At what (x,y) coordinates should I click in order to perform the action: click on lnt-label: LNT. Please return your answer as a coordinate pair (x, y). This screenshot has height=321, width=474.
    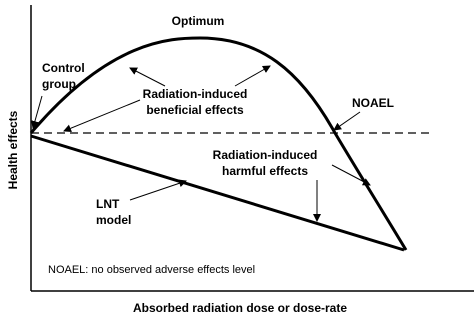
    Looking at the image, I should click on (108, 204).